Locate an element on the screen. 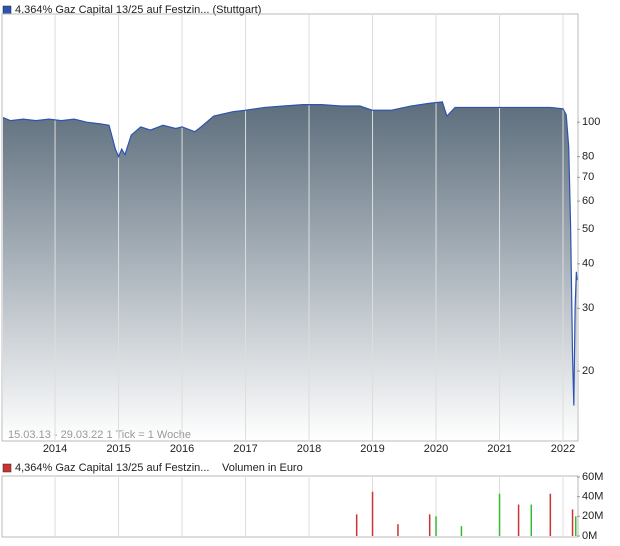 Image resolution: width=620 pixels, height=546 pixels. x-tick-label: 2016 is located at coordinates (182, 449).